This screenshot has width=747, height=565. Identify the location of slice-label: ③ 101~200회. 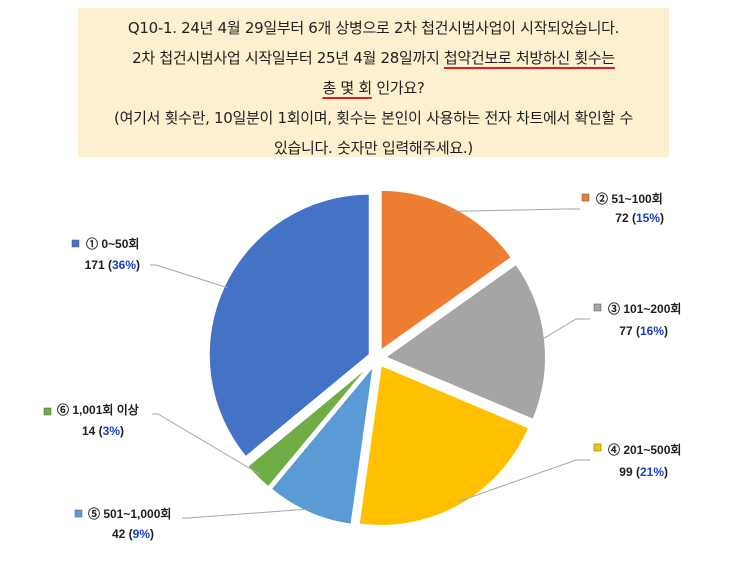
(644, 308).